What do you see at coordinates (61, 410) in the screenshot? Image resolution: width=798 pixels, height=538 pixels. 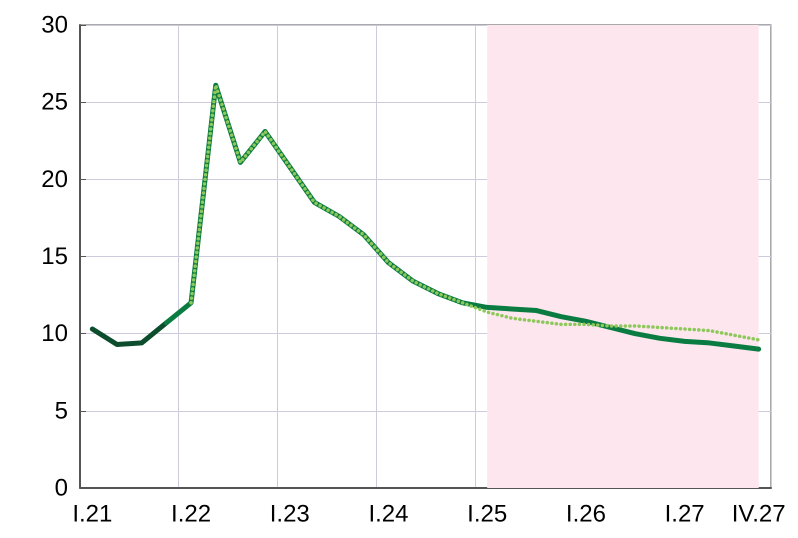 I see `y-tick-label: 5` at bounding box center [61, 410].